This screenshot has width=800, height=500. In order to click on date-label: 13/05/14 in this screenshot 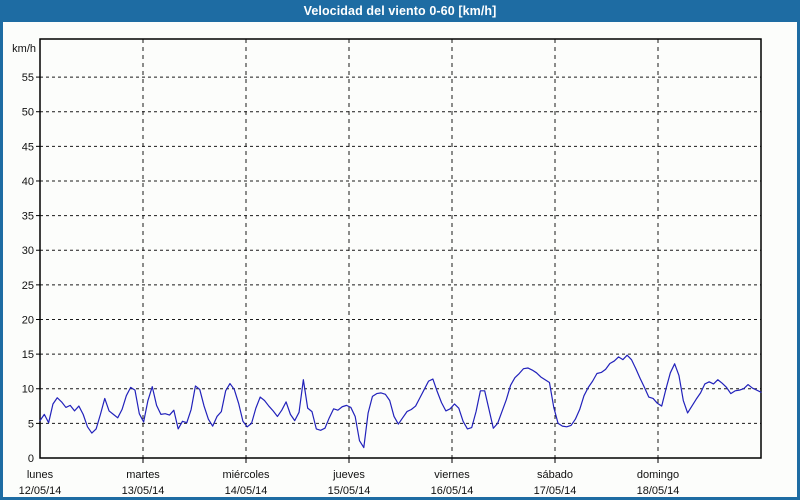, I will do `click(143, 491)`.